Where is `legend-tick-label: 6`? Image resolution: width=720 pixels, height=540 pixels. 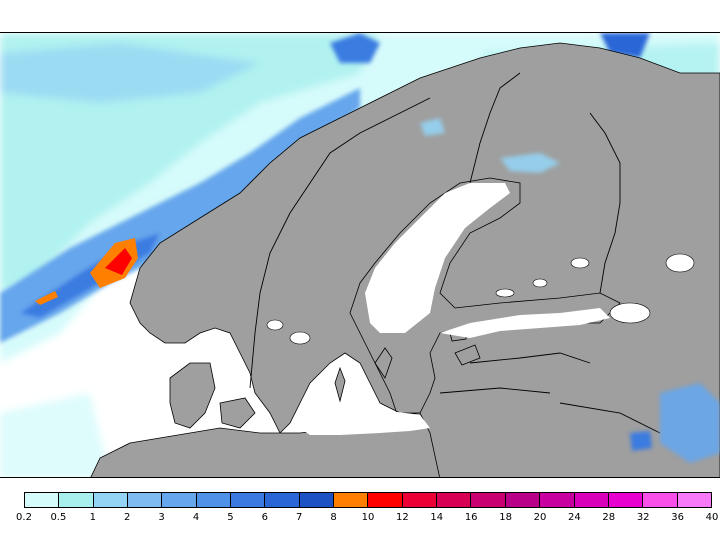 legend-tick-label: 6 is located at coordinates (264, 517).